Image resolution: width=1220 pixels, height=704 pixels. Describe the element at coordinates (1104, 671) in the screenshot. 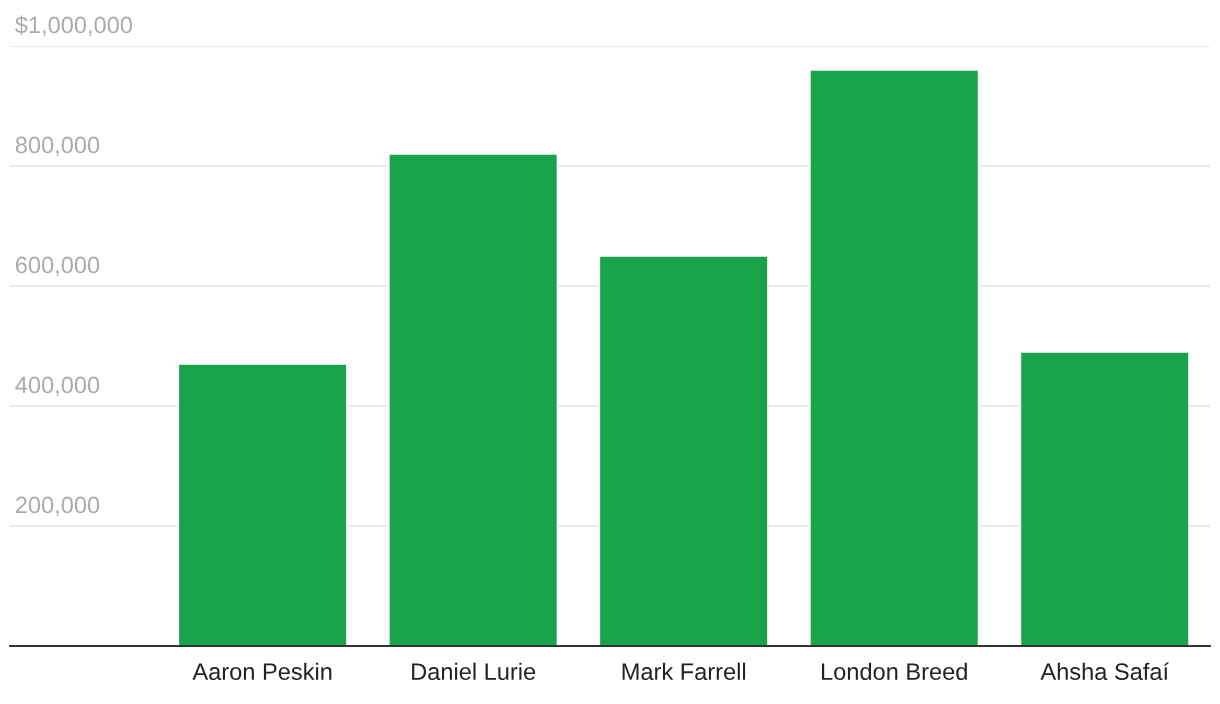

I see `x-tick-label: Ahsha Safaí` at that location.